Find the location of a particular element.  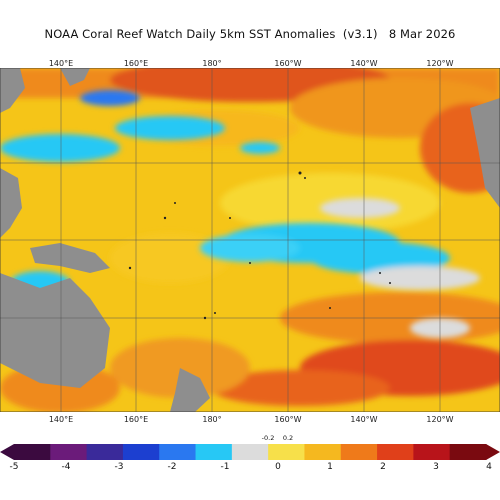

philippines-land is located at coordinates (11, 203).